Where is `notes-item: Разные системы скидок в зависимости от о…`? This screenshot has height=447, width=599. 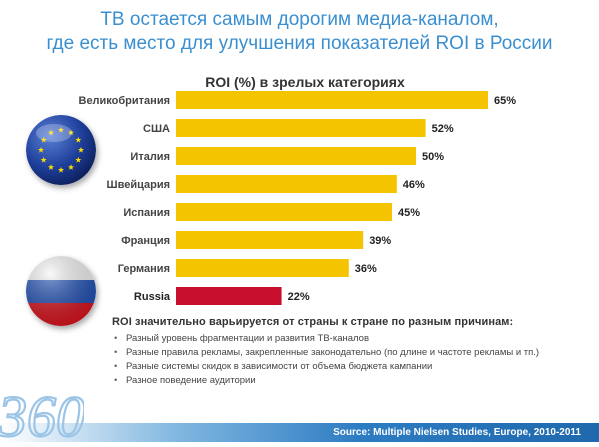
notes-item: Разные системы скидок в зависимости от о… is located at coordinates (347, 367).